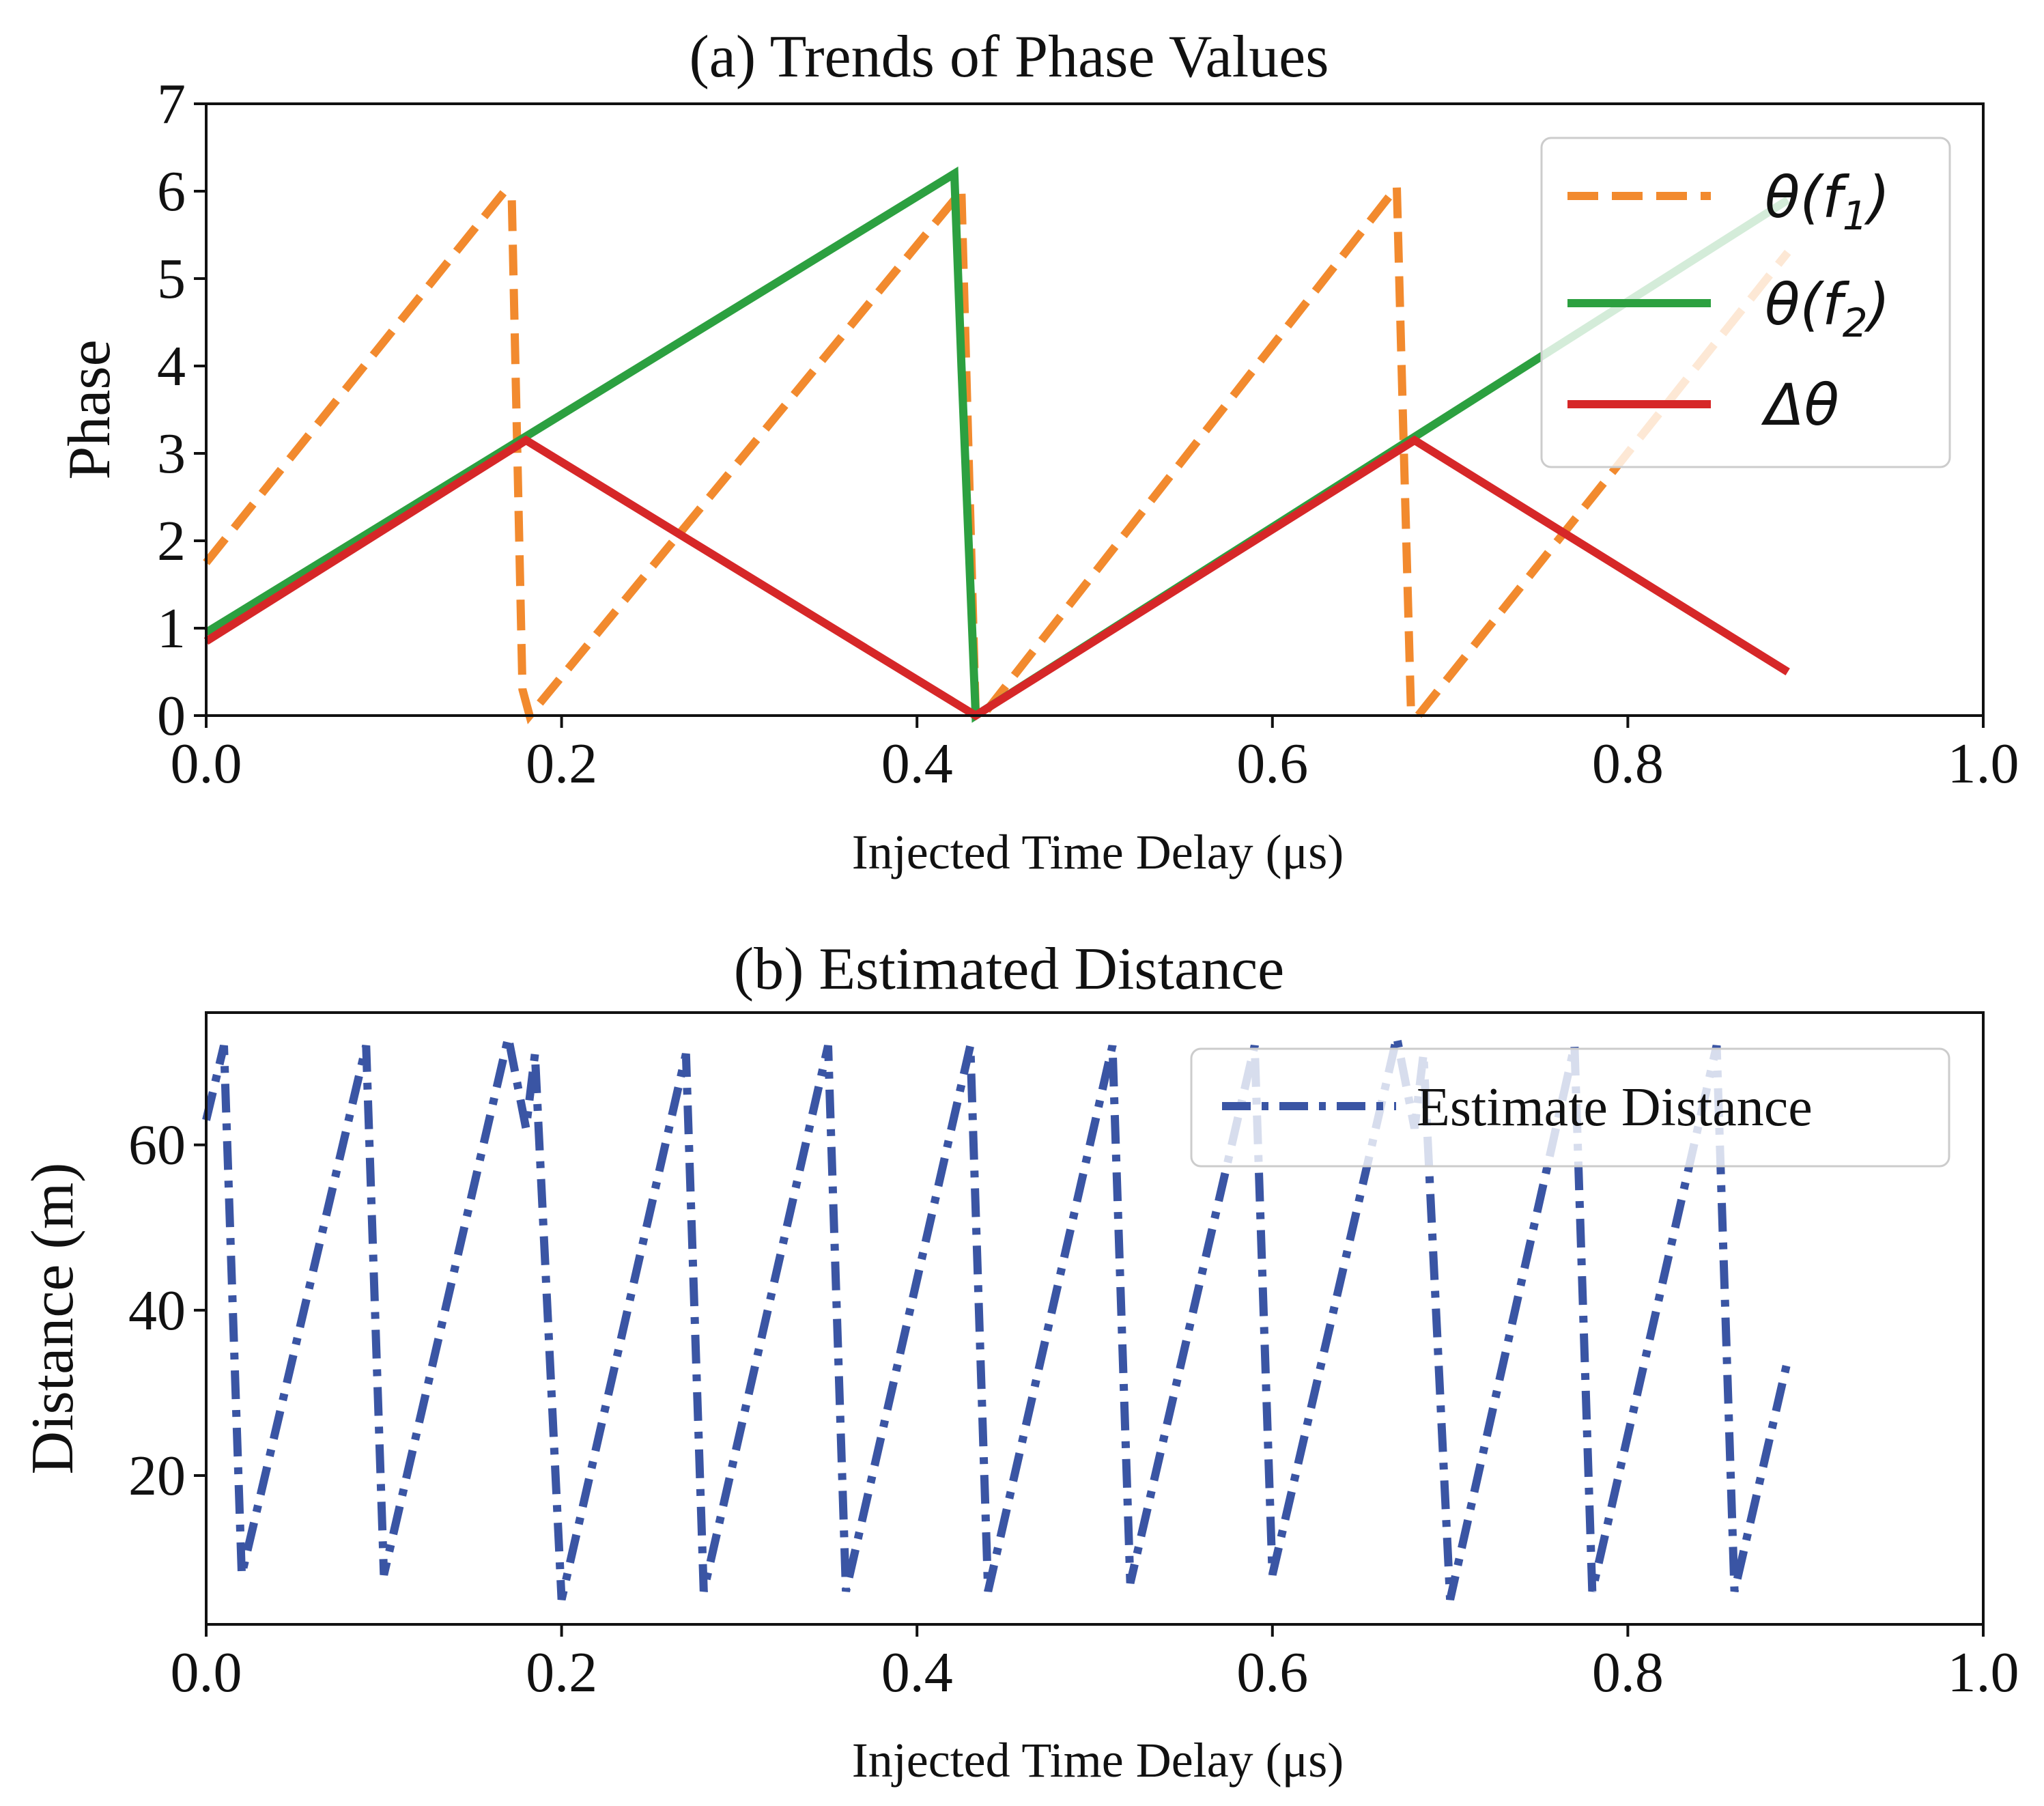 This screenshot has width=2044, height=1806. I want to click on y-tick-label-0-7: 7, so click(171, 104).